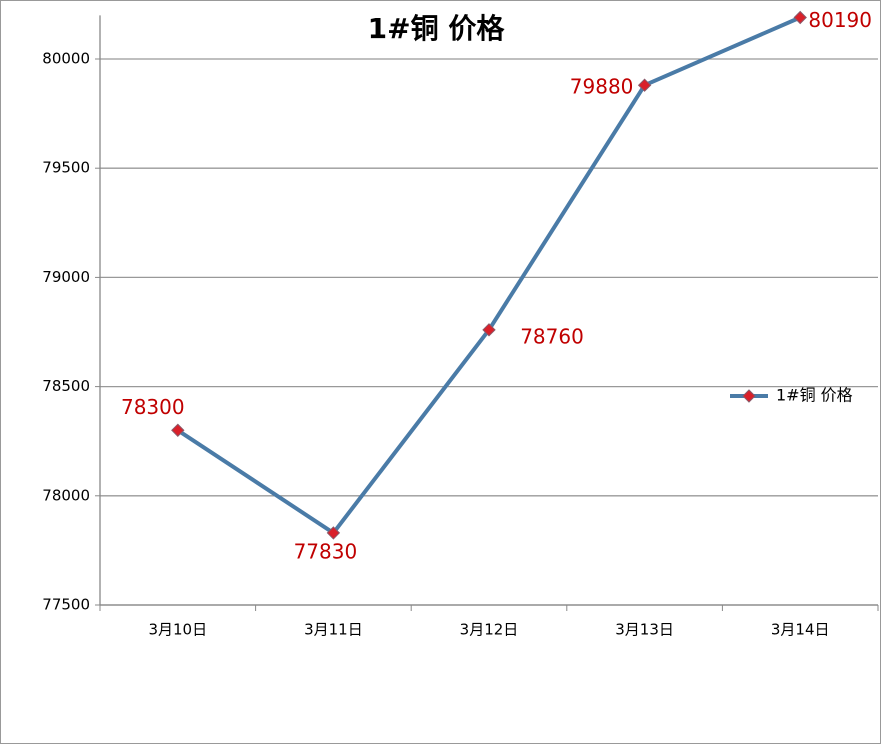 Image resolution: width=881 pixels, height=744 pixels. Describe the element at coordinates (66, 168) in the screenshot. I see `y-tick-label: 79500` at that location.